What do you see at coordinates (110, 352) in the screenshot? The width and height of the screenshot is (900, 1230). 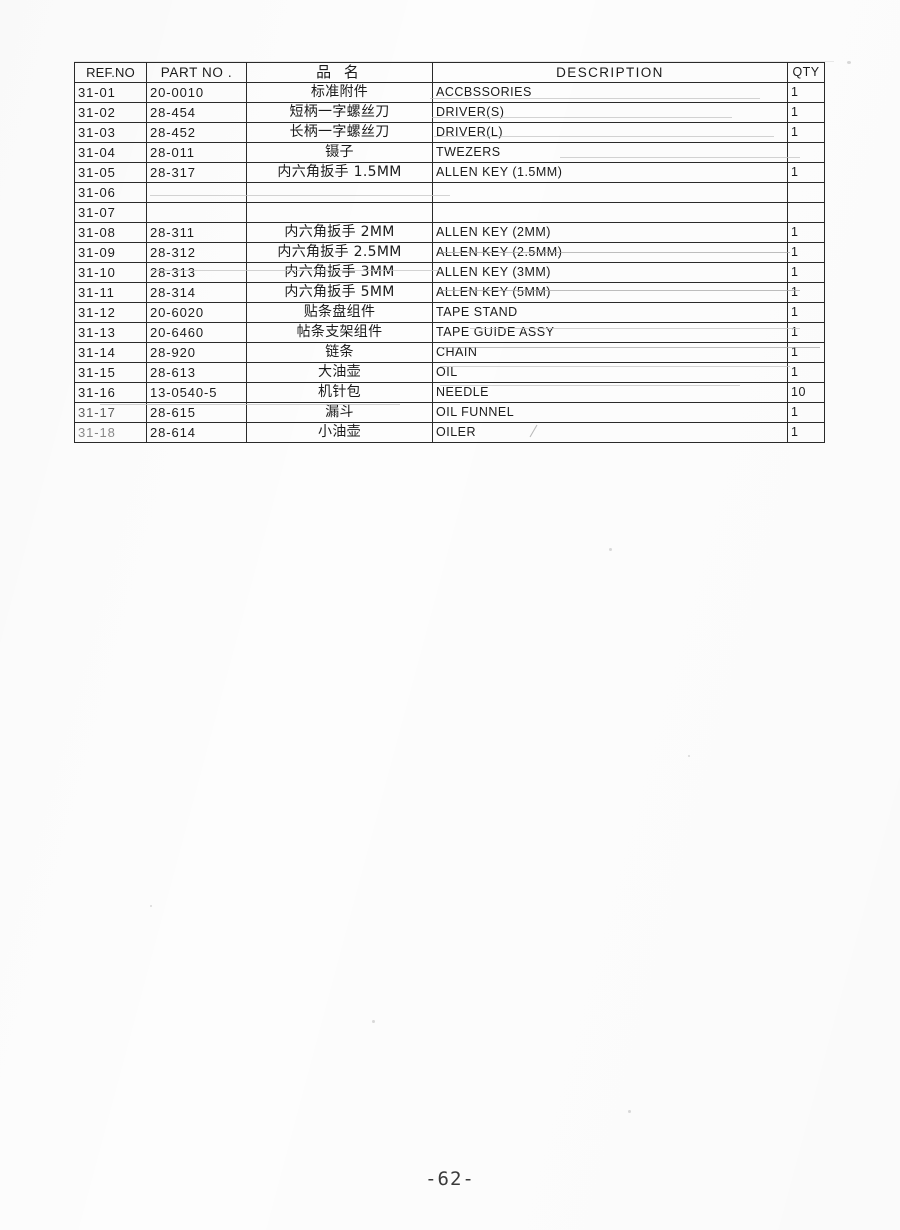 I see `cell-ref-no: 31-14` at bounding box center [110, 352].